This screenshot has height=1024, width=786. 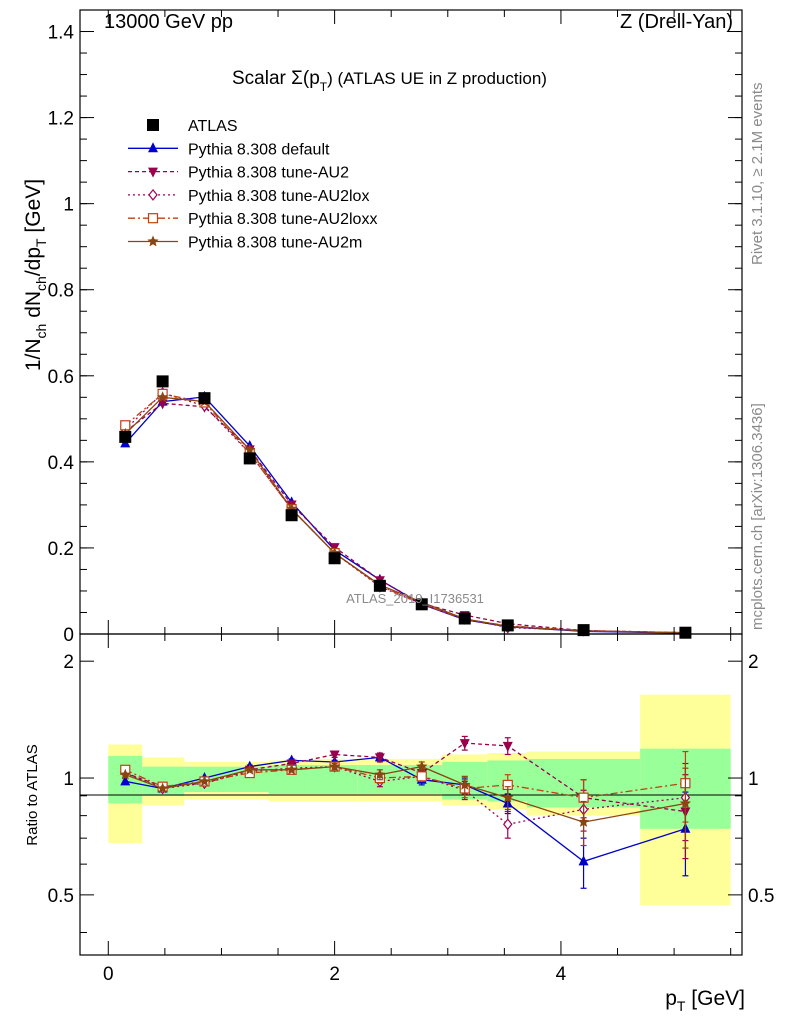 What do you see at coordinates (68, 662) in the screenshot?
I see `ratio-ytick-label-2: 2` at bounding box center [68, 662].